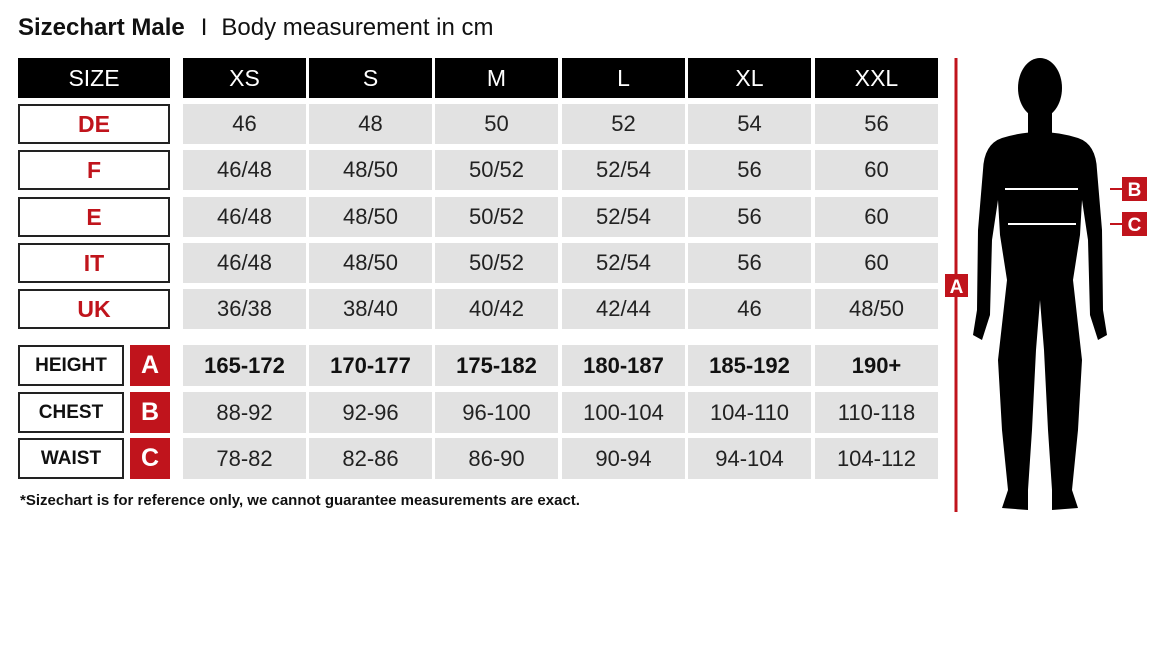 The height and width of the screenshot is (645, 1169). Describe the element at coordinates (71, 412) in the screenshot. I see `row-label-chest: CHEST` at that location.